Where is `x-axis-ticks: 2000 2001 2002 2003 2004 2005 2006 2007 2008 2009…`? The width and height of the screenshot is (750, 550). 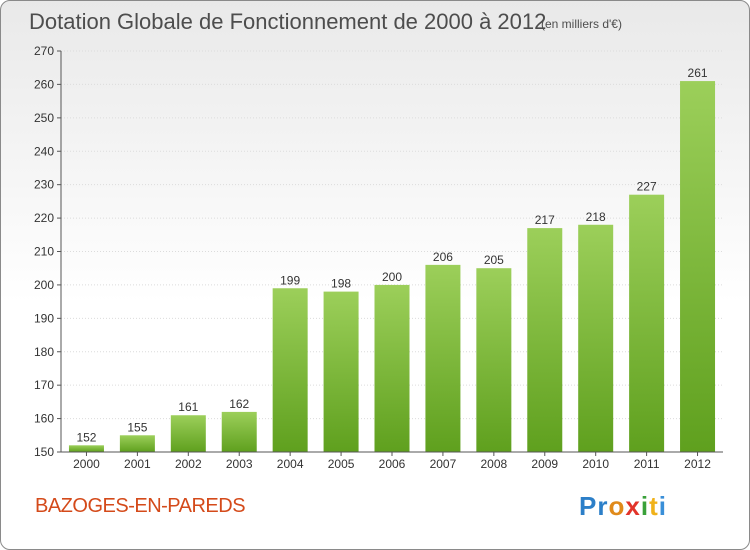 x-axis-ticks: 2000 2001 2002 2003 2004 2005 2006 2007 2008 2009… is located at coordinates (392, 461).